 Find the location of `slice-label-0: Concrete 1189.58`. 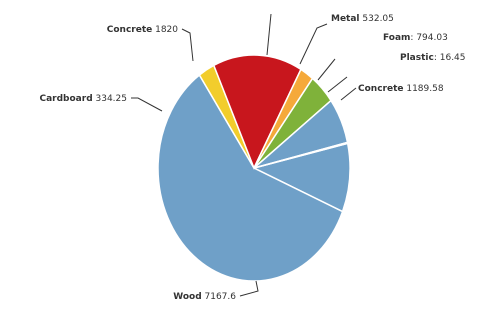

slice-label-0: Concrete 1189.58 is located at coordinates (401, 89).